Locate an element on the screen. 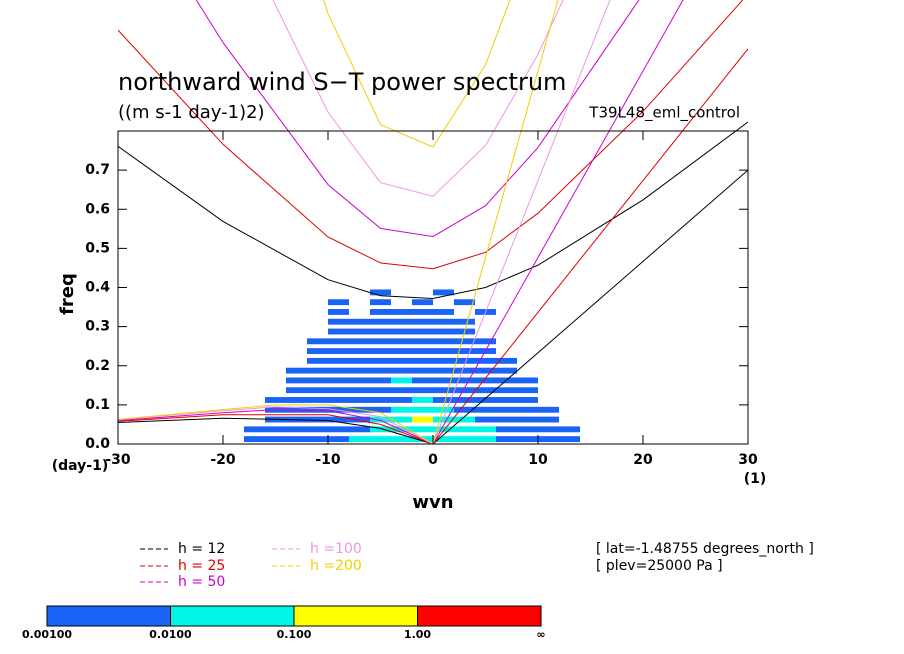 Image resolution: width=904 pixels, height=654 pixels. y-axis-label: freq is located at coordinates (67, 294).